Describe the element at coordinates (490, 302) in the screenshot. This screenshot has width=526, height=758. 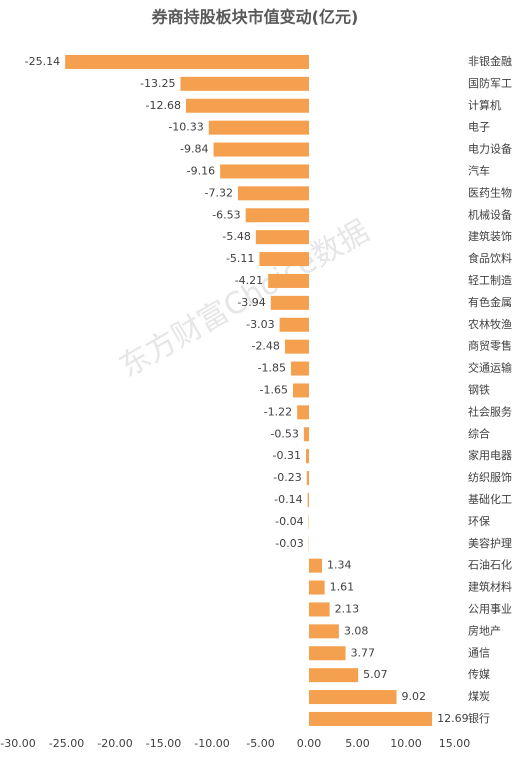
I see `category-label: 有色金属` at that location.